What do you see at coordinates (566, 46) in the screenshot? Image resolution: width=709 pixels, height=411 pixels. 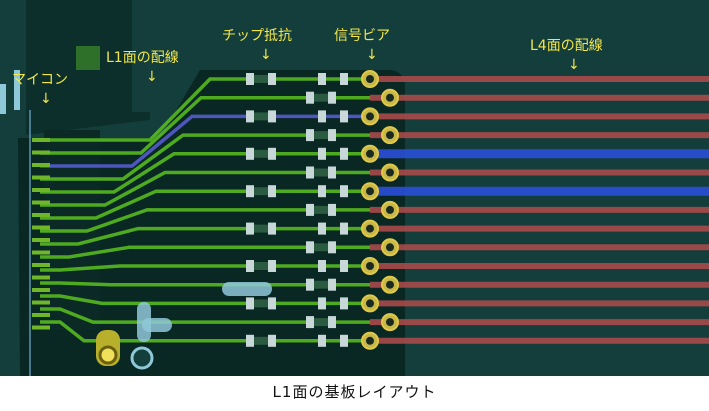 I see `label-l4-wiring: L4面の配線` at bounding box center [566, 46].